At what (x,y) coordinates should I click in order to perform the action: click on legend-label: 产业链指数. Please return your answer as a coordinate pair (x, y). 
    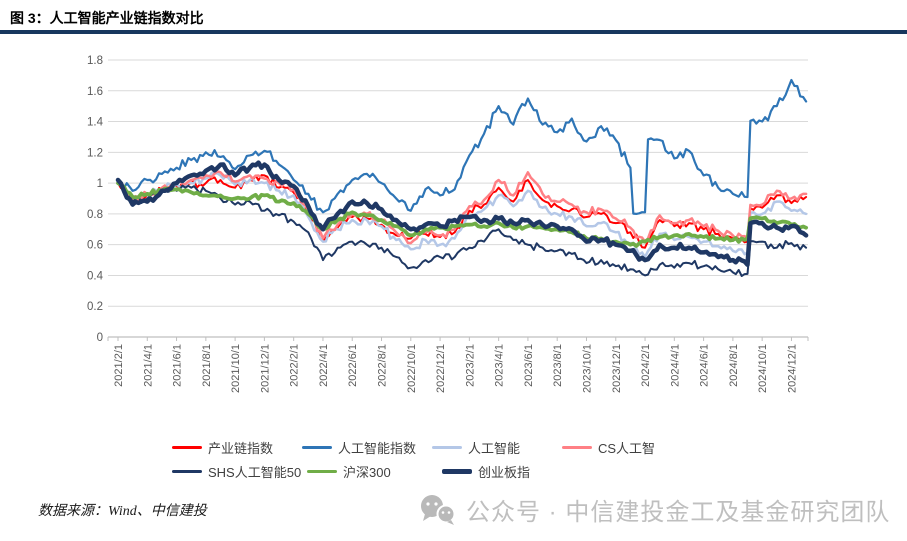
    Looking at the image, I should click on (241, 448).